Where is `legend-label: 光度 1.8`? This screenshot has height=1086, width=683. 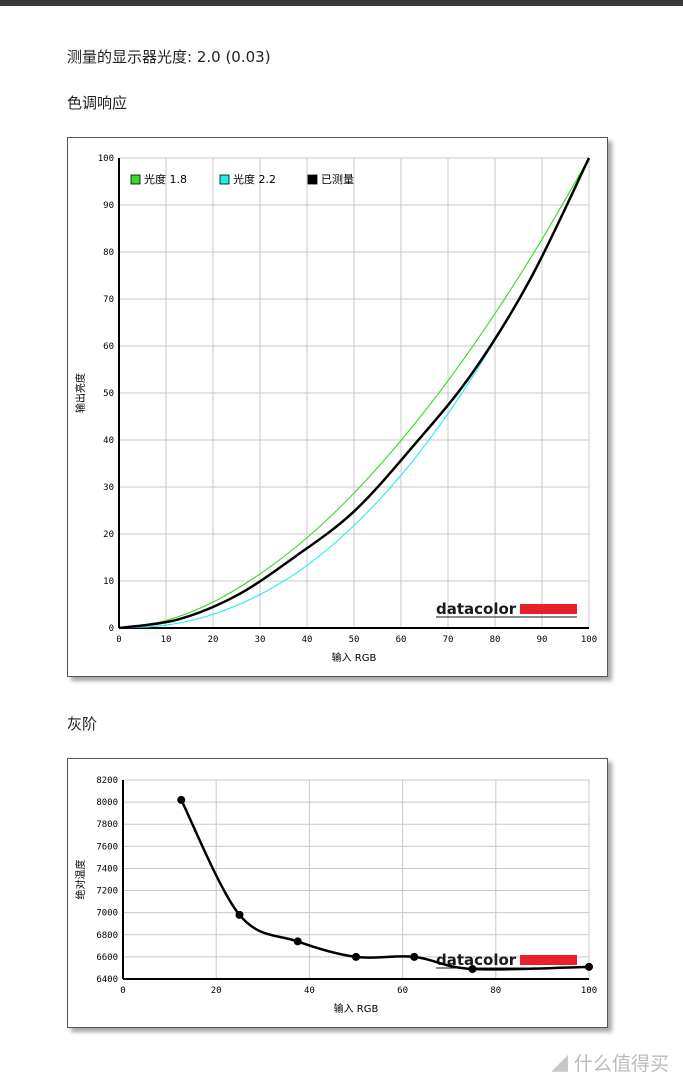
legend-label: 光度 1.8 is located at coordinates (165, 179).